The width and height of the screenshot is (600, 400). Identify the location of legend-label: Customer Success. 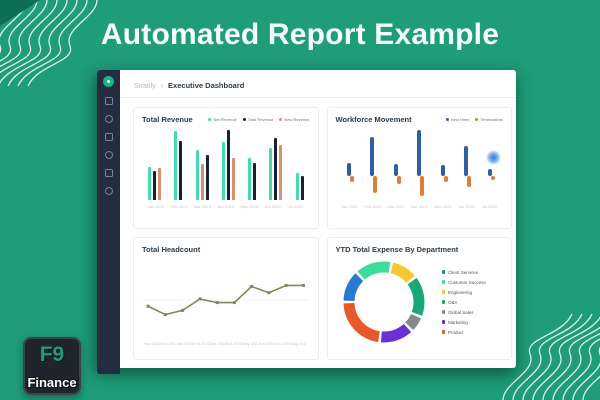
(467, 282).